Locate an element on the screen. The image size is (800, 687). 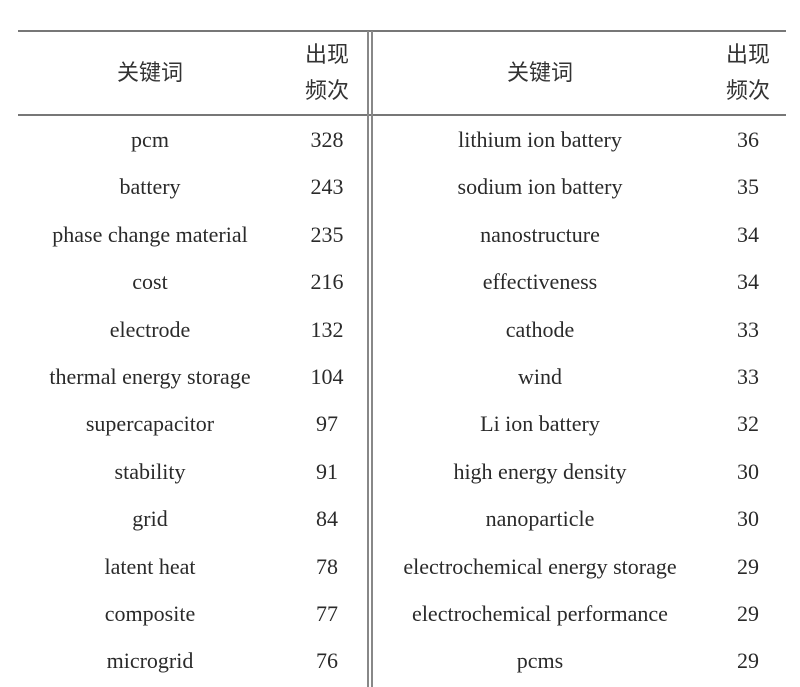
keyword-cell: electrode is located at coordinates (150, 329).